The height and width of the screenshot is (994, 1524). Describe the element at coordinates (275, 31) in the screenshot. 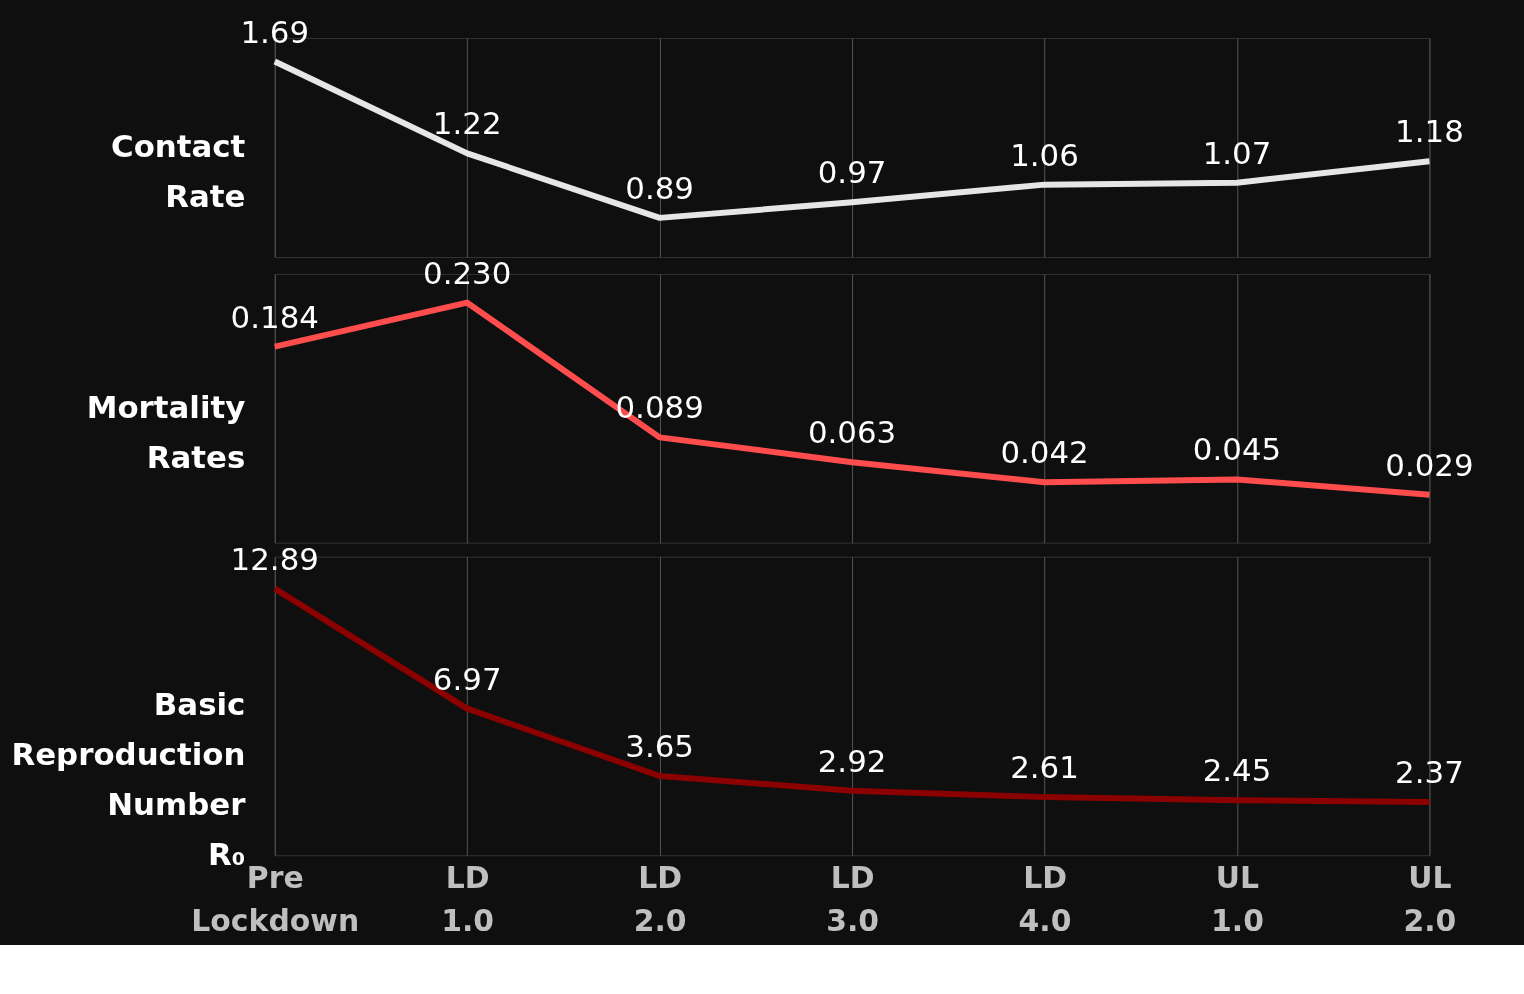

I see `data-label: 1.69` at that location.